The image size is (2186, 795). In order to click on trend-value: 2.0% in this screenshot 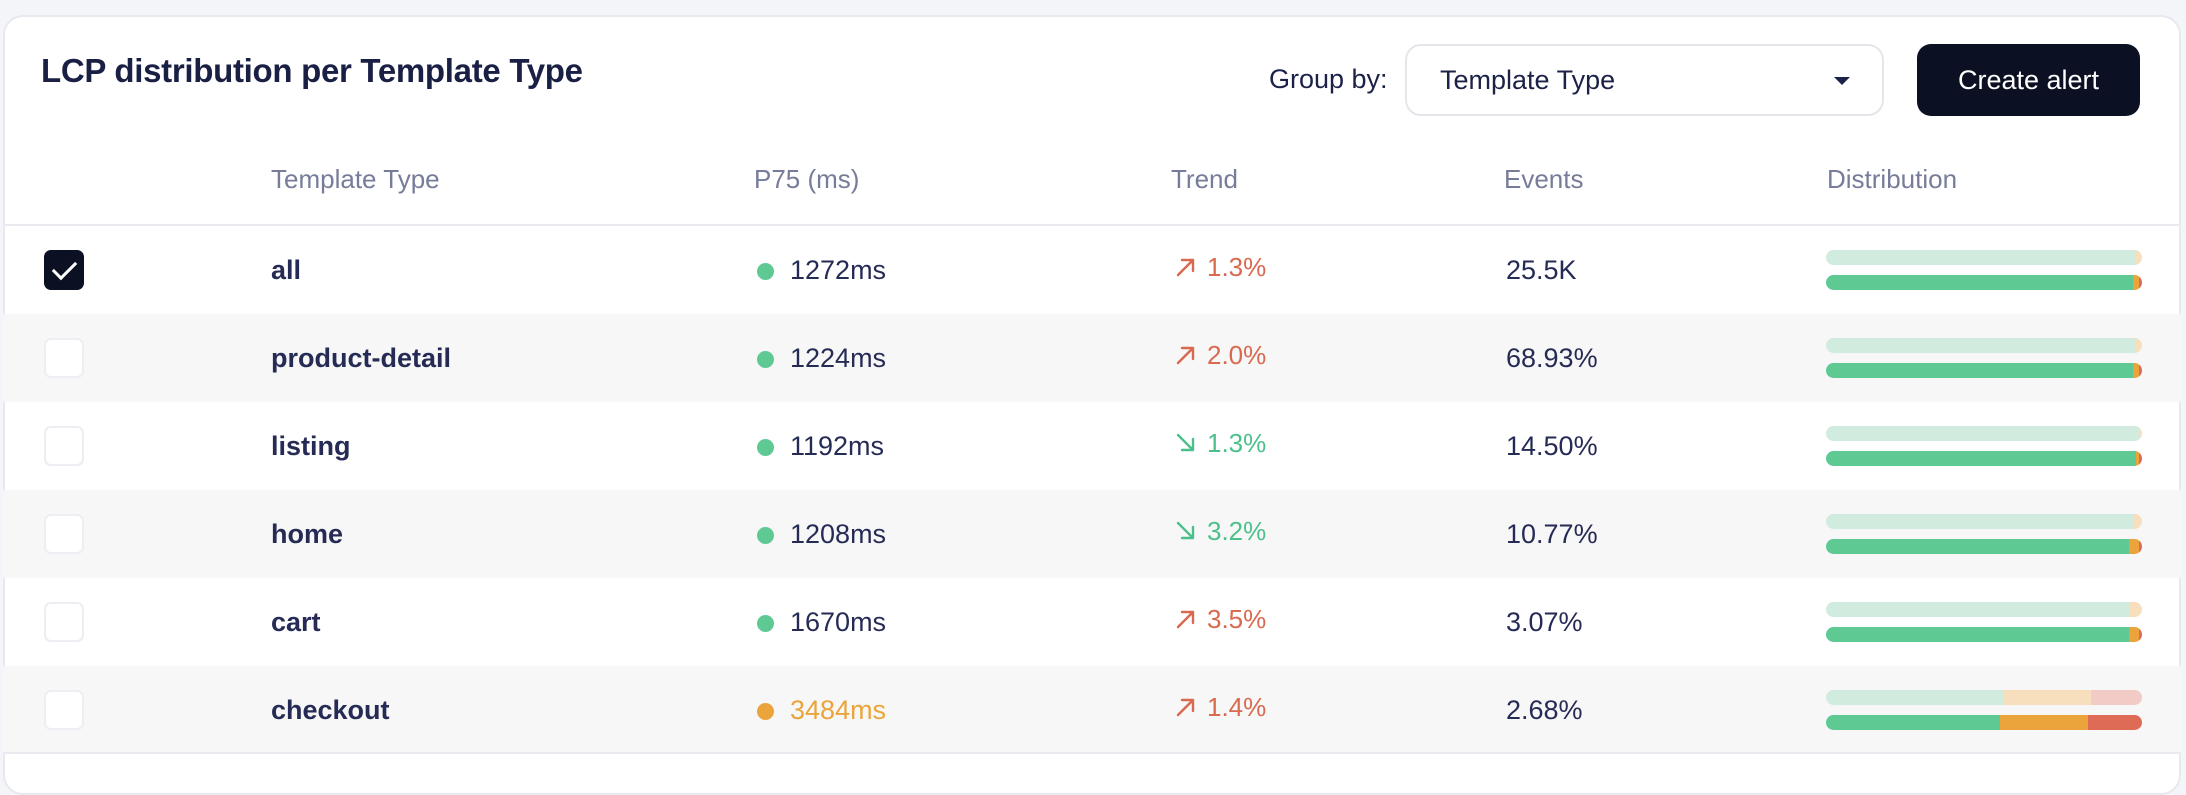, I will do `click(1237, 355)`.